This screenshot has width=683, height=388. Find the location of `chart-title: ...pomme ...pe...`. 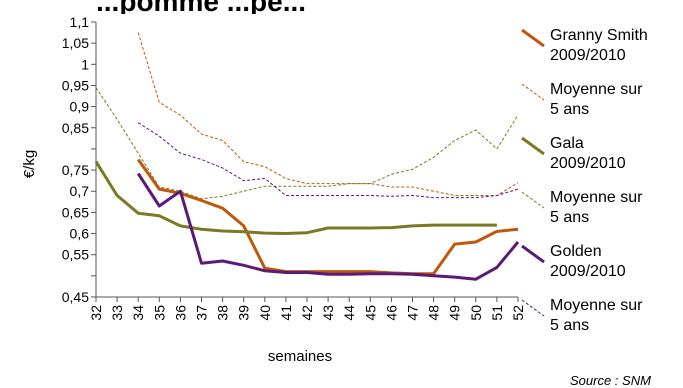

chart-title: ...pomme ...pe... is located at coordinates (356, 7).